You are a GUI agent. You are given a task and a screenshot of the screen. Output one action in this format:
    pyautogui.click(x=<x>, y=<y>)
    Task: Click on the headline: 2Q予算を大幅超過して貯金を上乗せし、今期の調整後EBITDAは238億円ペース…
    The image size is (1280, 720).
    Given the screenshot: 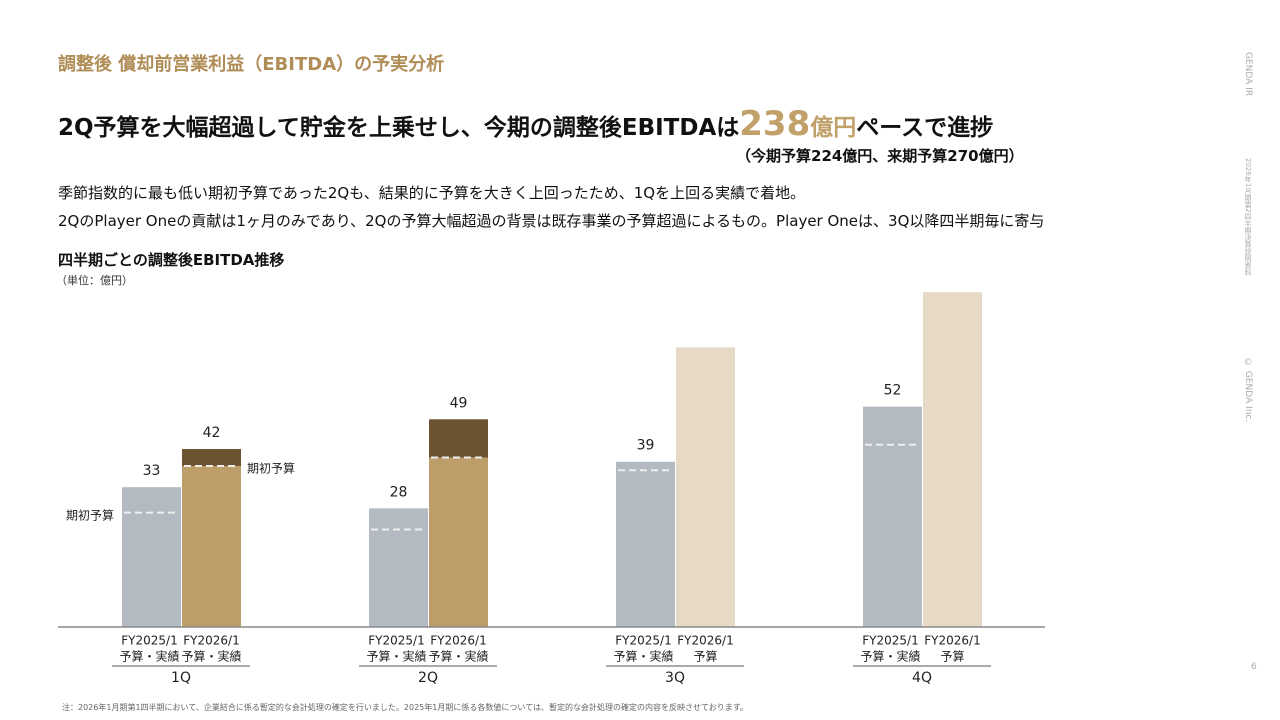 What is the action you would take?
    pyautogui.click(x=525, y=124)
    